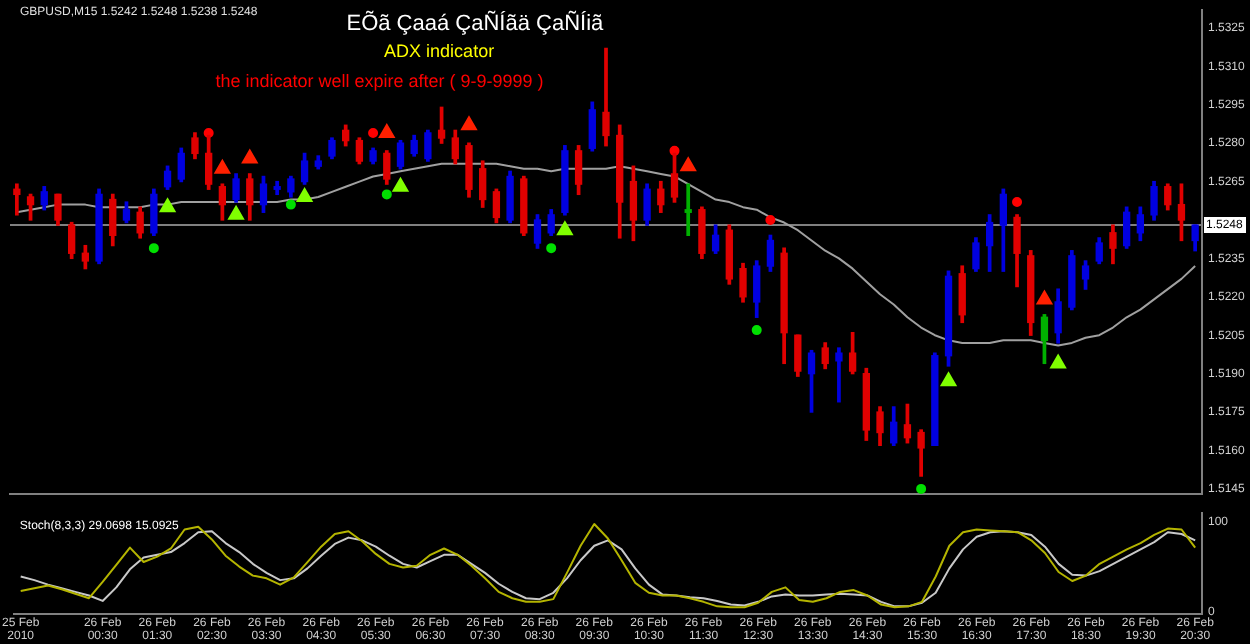  Describe the element at coordinates (476, 23) in the screenshot. I see `chart-title: EÕã Çaaá ÇaÑÍãä ÇaÑÍiã` at that location.